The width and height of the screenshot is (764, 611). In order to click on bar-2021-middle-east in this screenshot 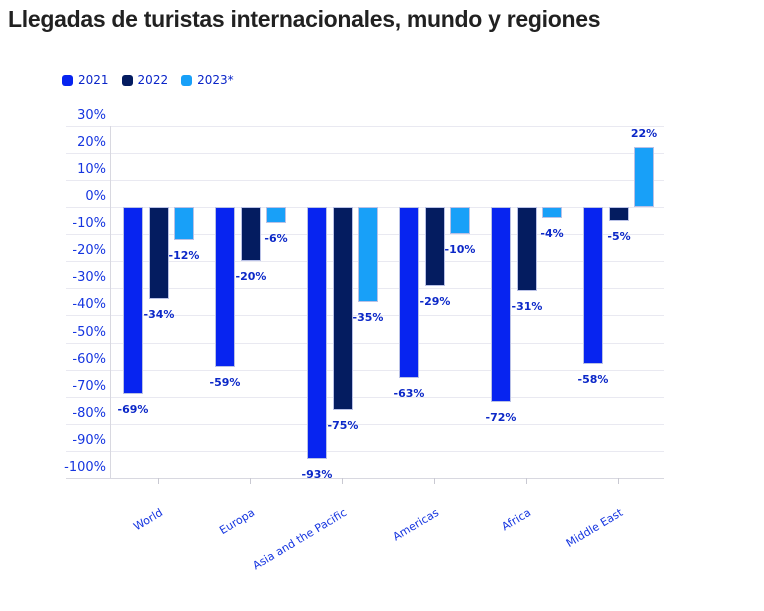, I will do `click(593, 285)`.